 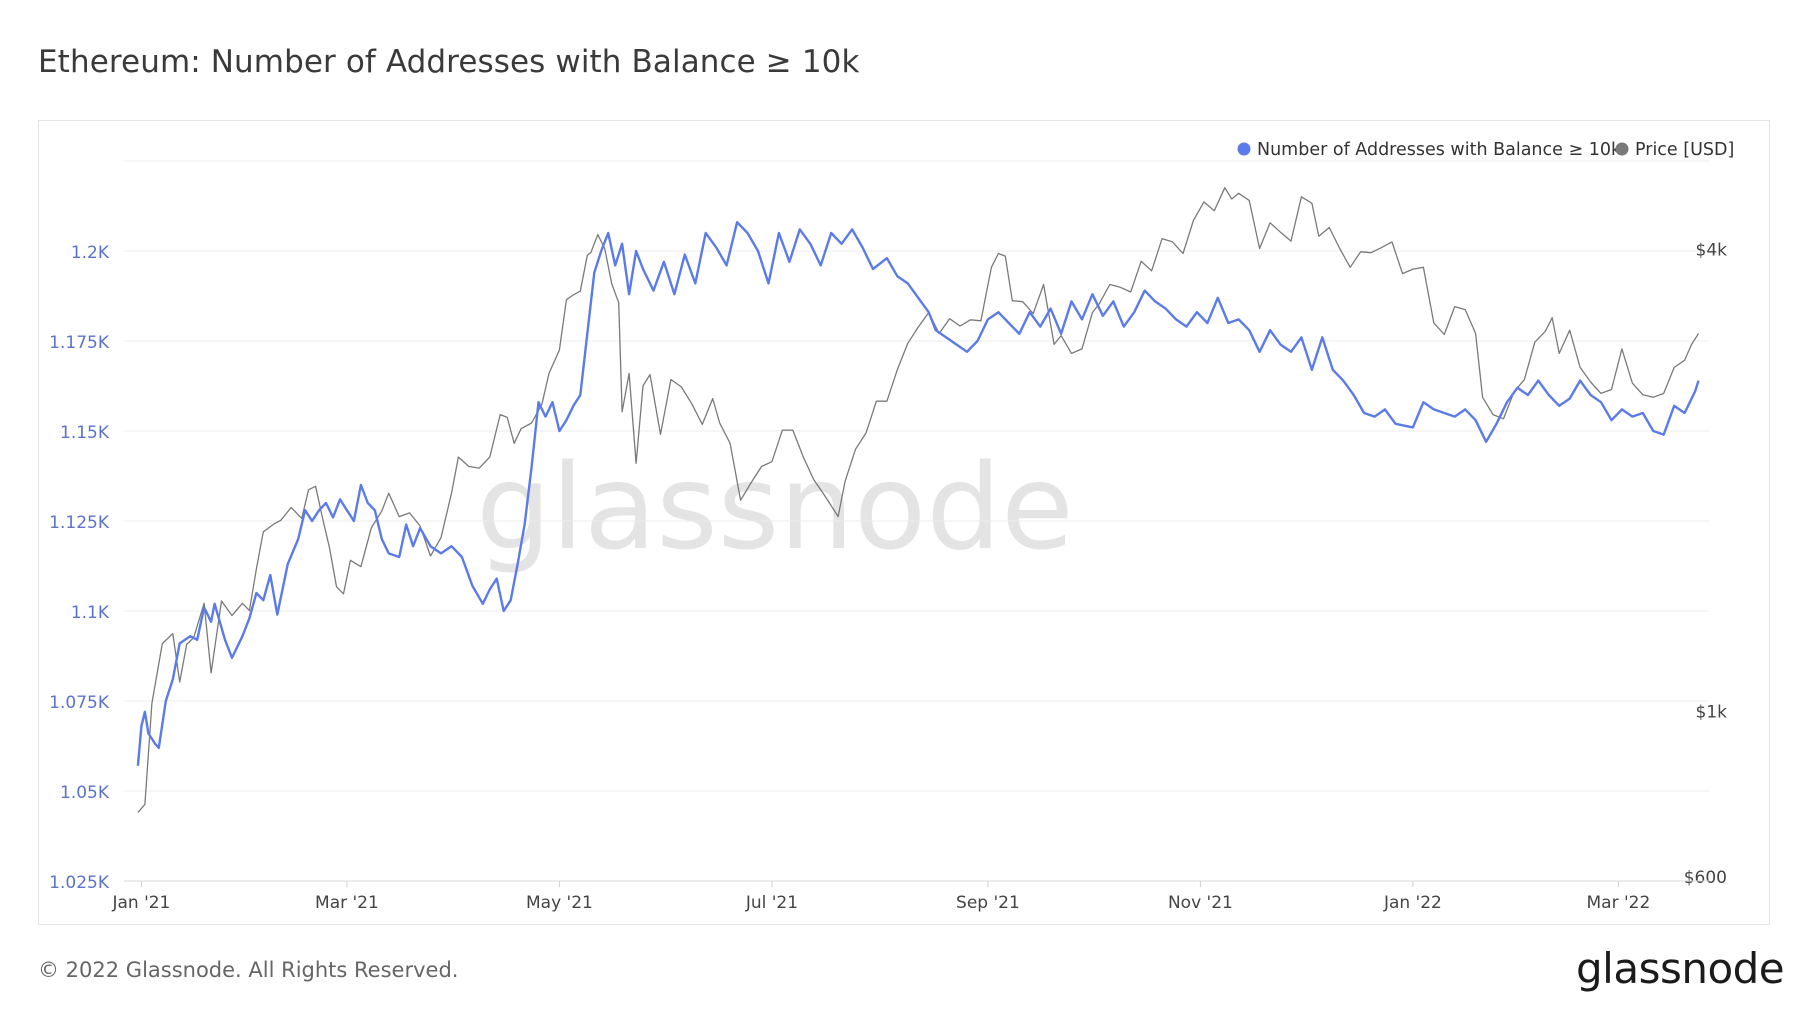 I want to click on right-tick-label: $4k, so click(x=1712, y=250).